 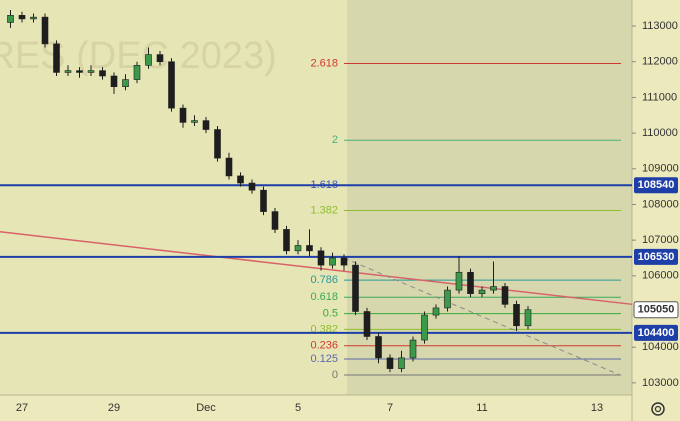 I want to click on level-label: 108540, so click(x=656, y=185).